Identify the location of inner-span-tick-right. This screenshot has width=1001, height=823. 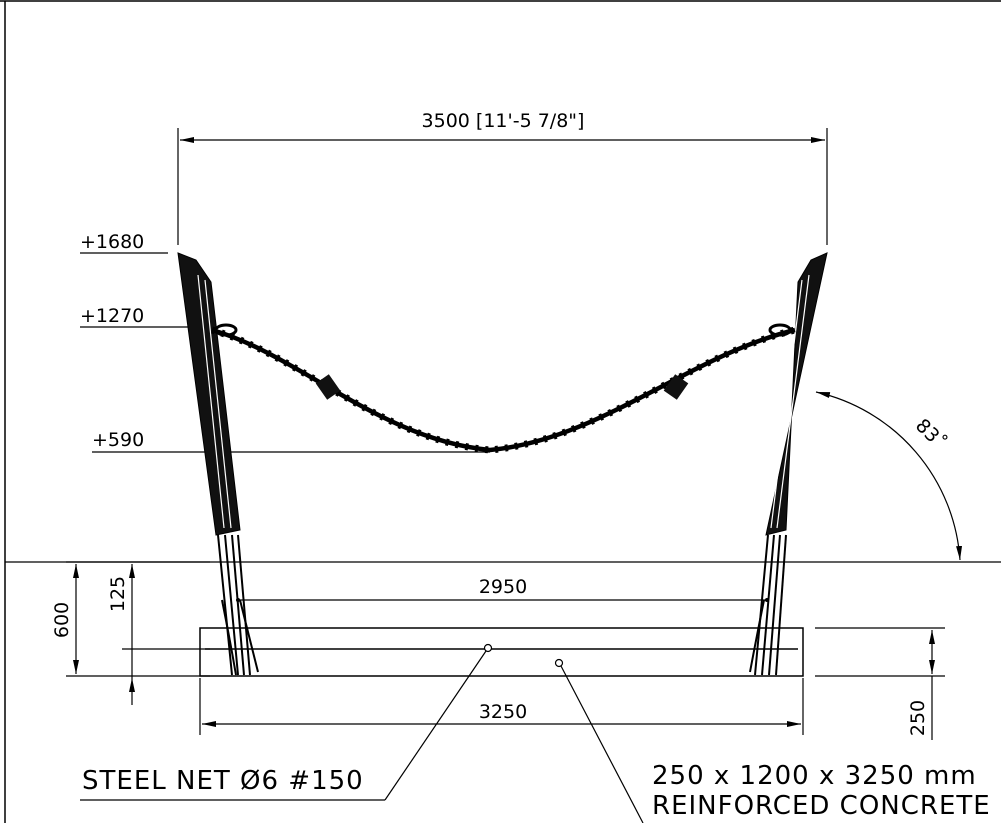
(767, 600).